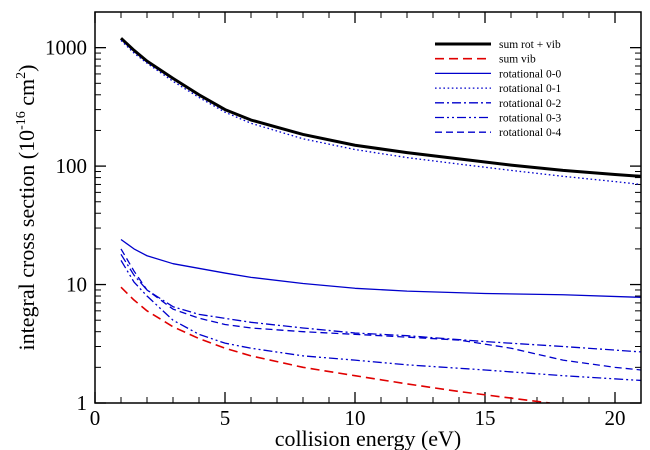 The image size is (650, 450). I want to click on legend-label-0: sum rot + vib, so click(530, 45).